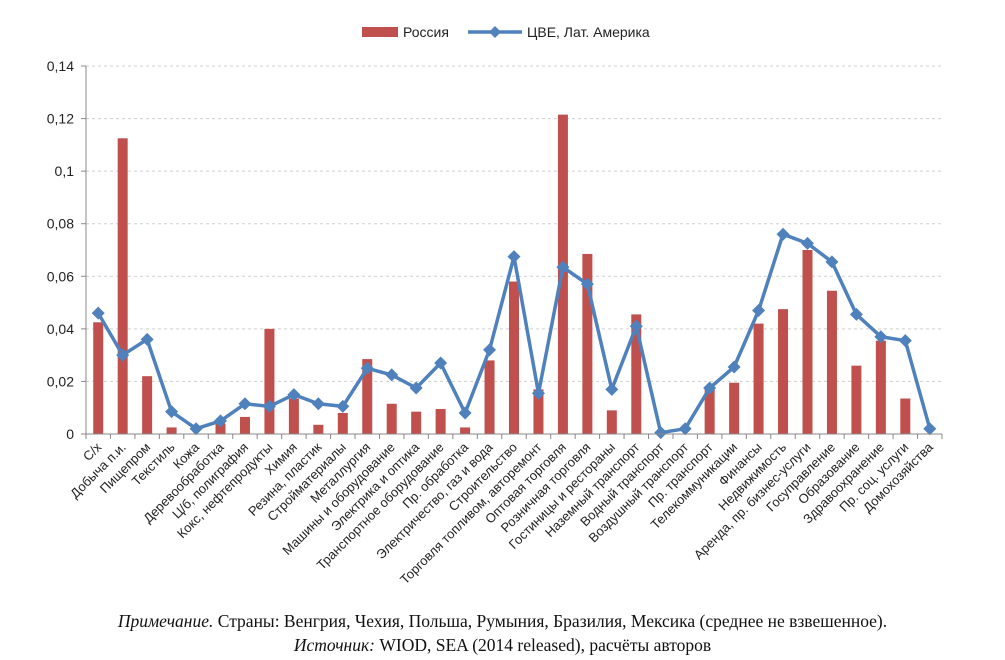  I want to click on y-tick-label: 0,1, so click(65, 171).